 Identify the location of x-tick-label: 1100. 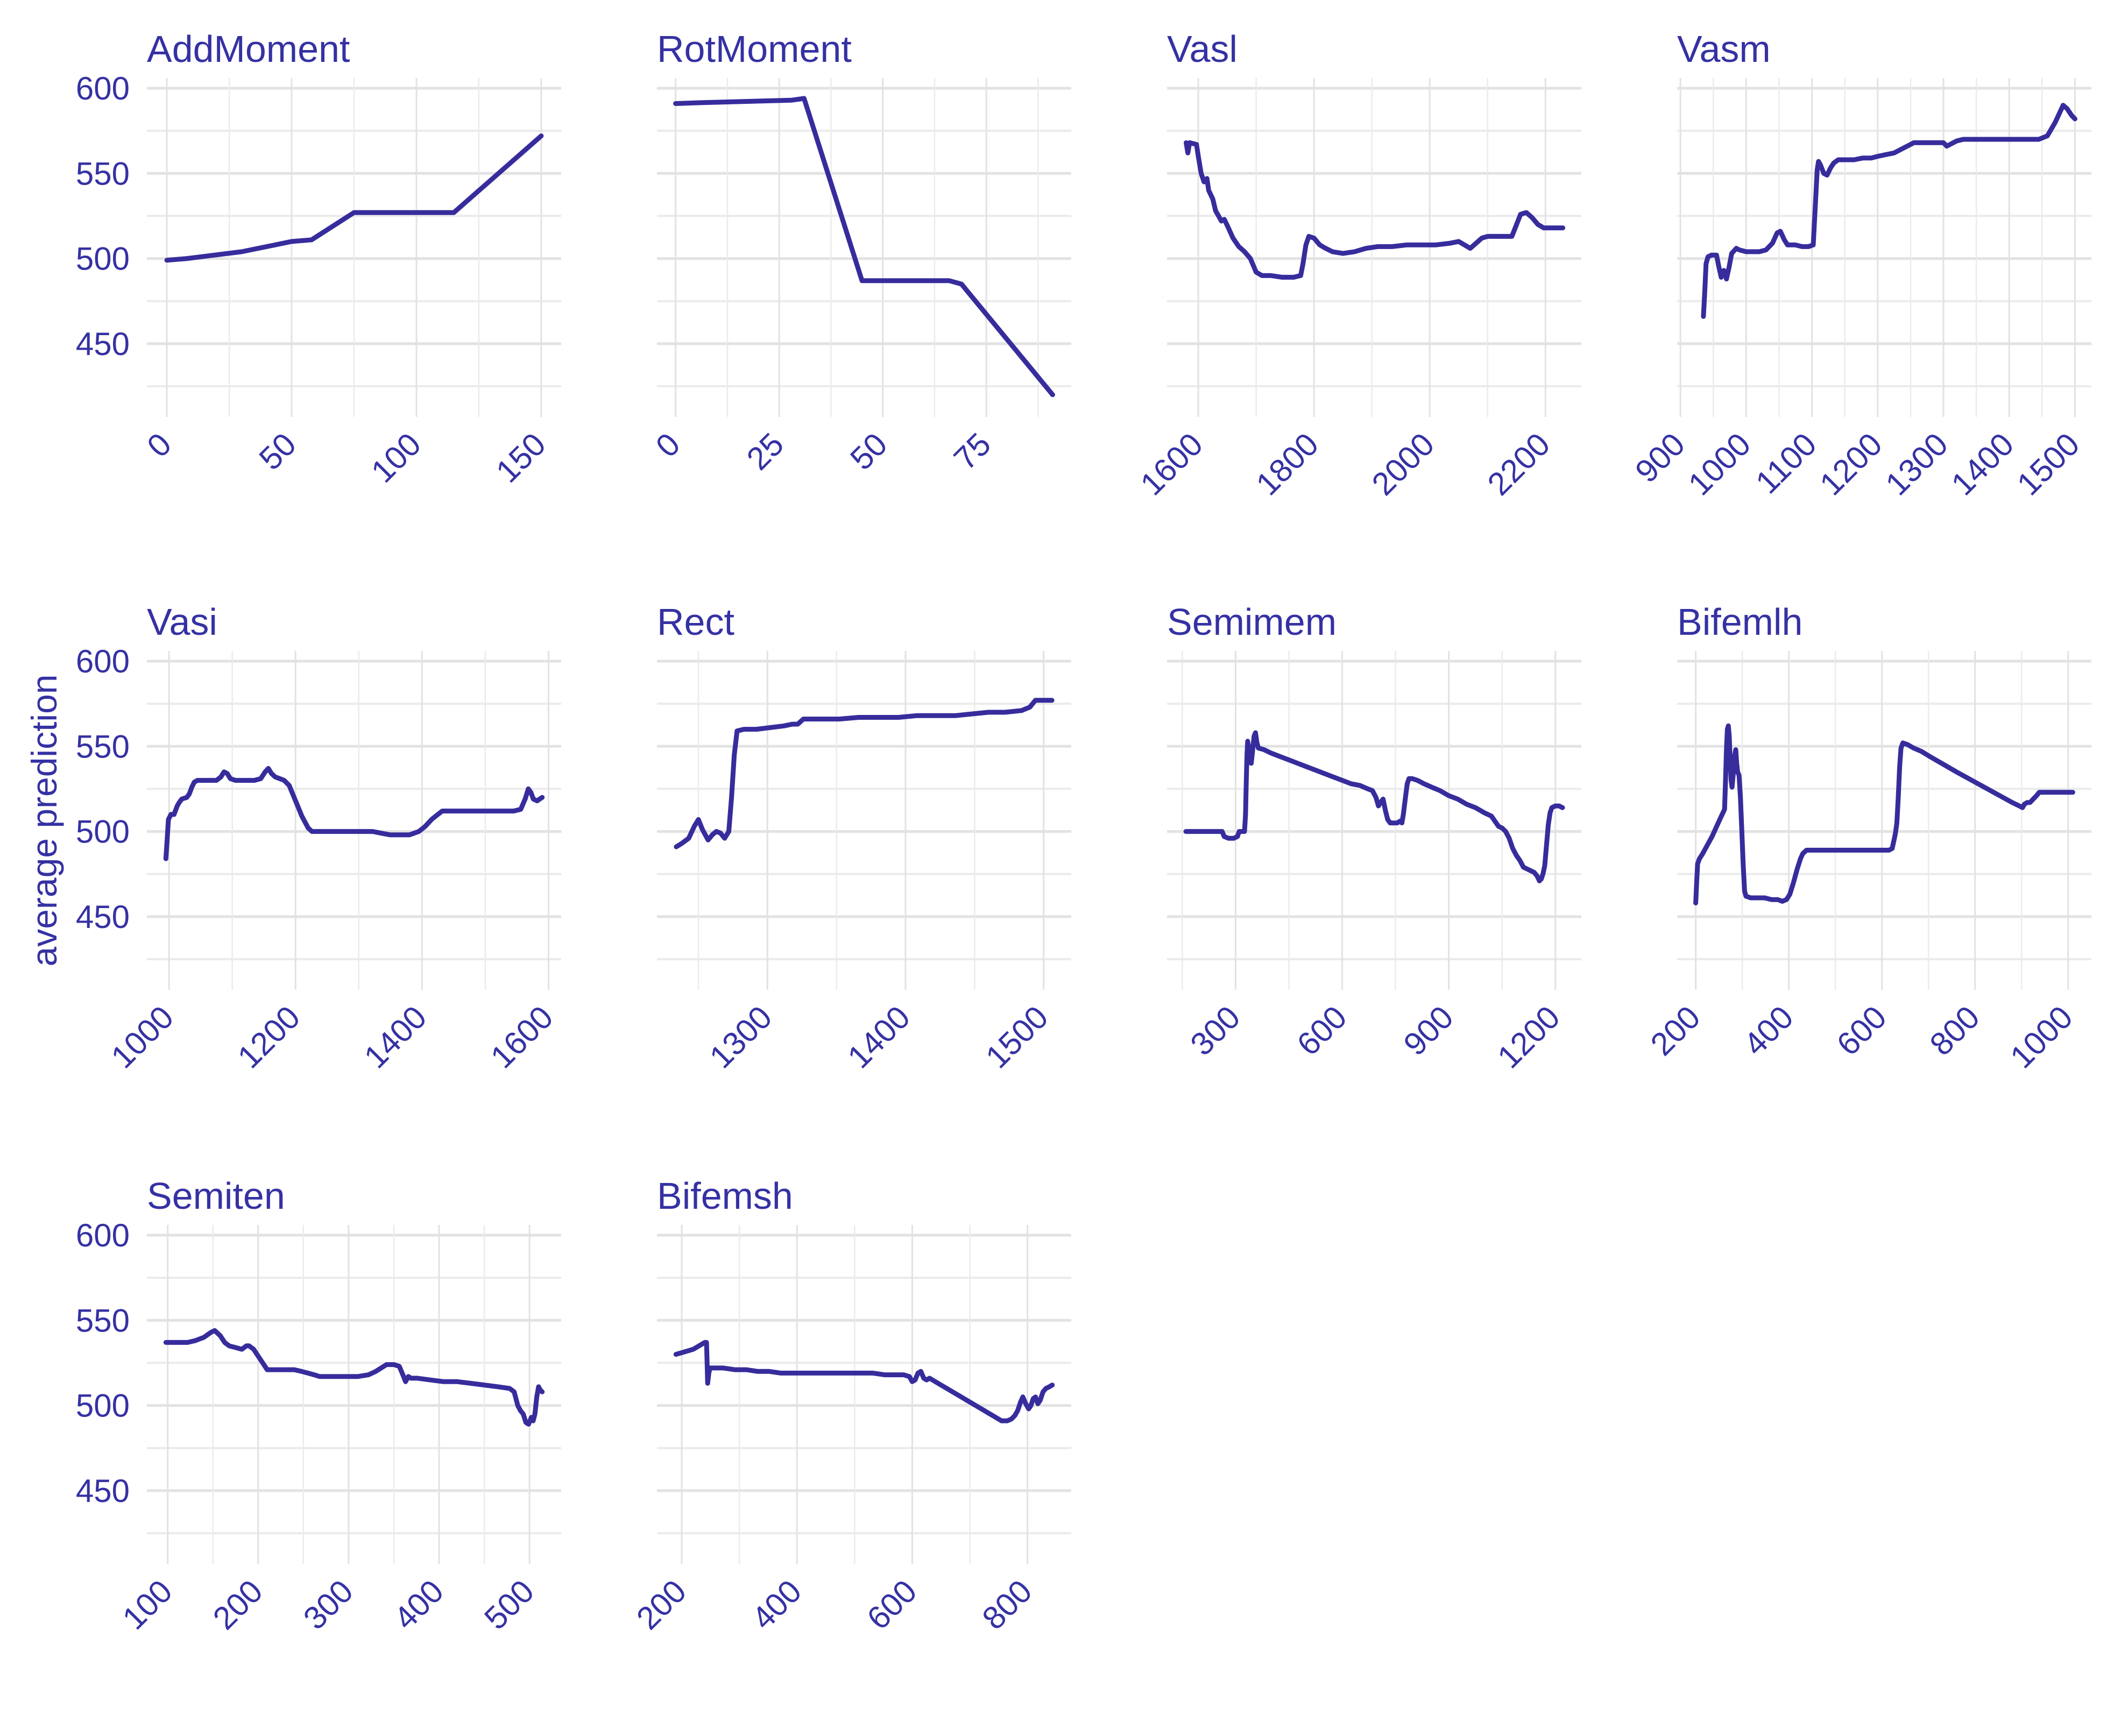
(1786, 463).